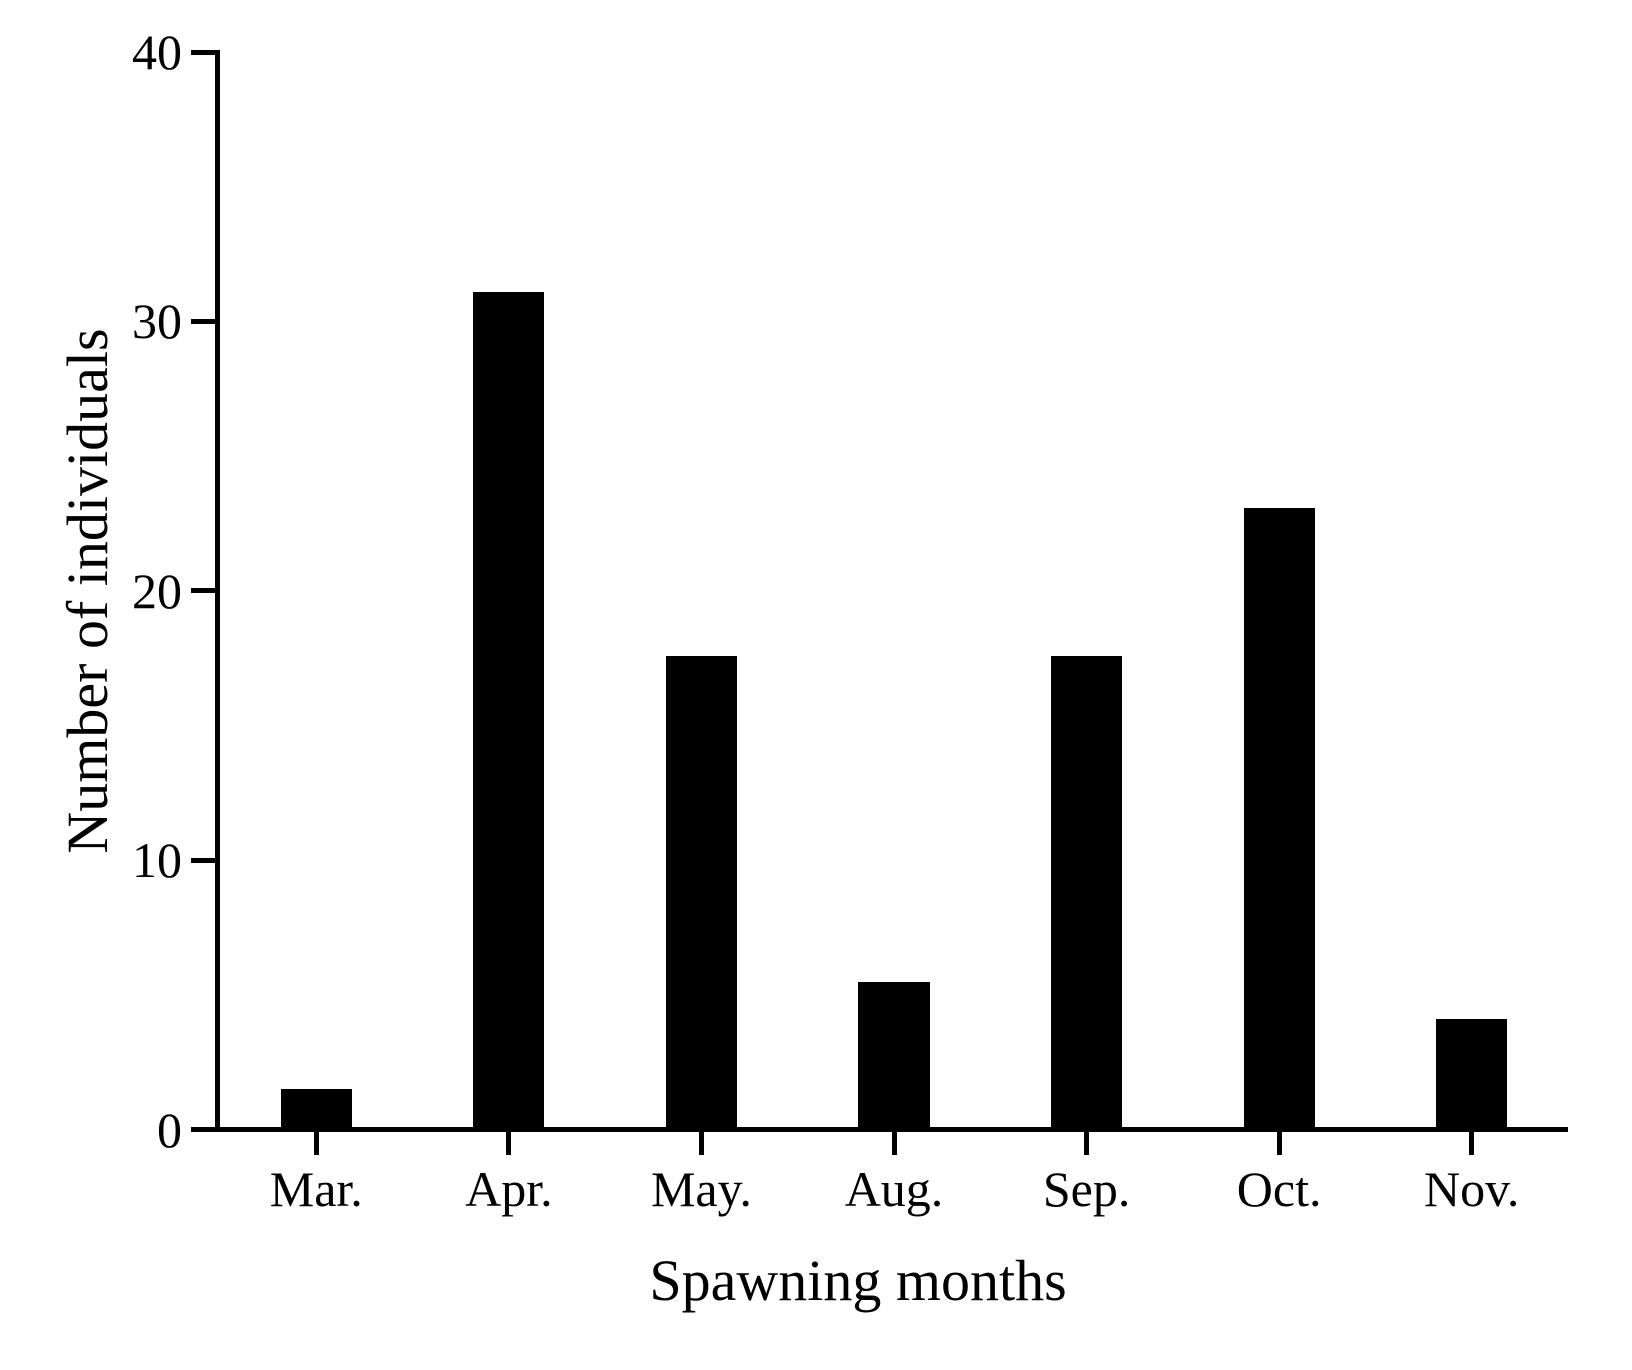  Describe the element at coordinates (157, 590) in the screenshot. I see `y-tick-label: 20` at that location.